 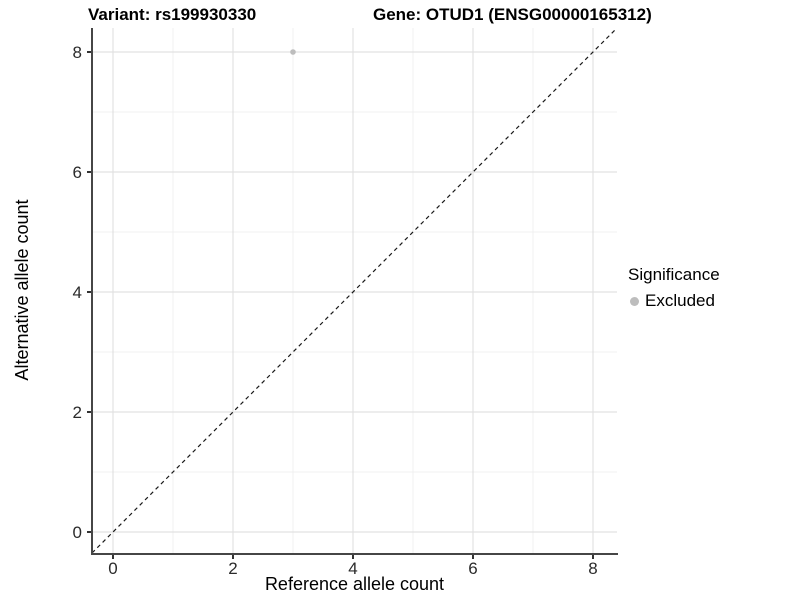 I want to click on x-axis-line, so click(x=354, y=554).